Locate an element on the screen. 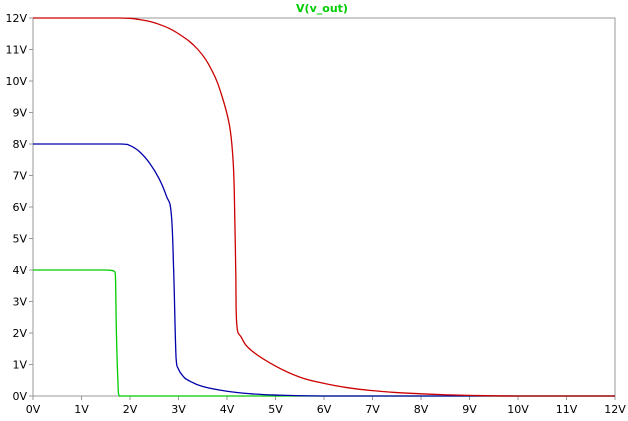 The height and width of the screenshot is (421, 628). x-tick-label: 10V is located at coordinates (518, 409).